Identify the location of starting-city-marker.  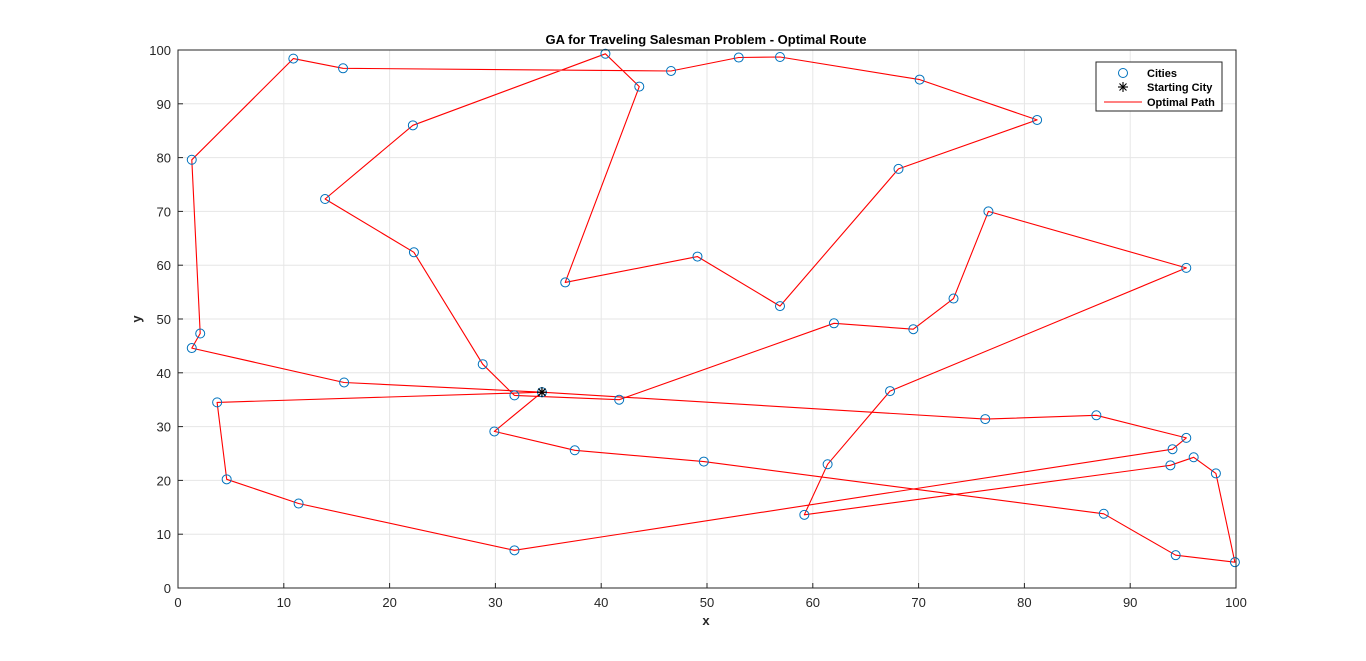
(541, 392).